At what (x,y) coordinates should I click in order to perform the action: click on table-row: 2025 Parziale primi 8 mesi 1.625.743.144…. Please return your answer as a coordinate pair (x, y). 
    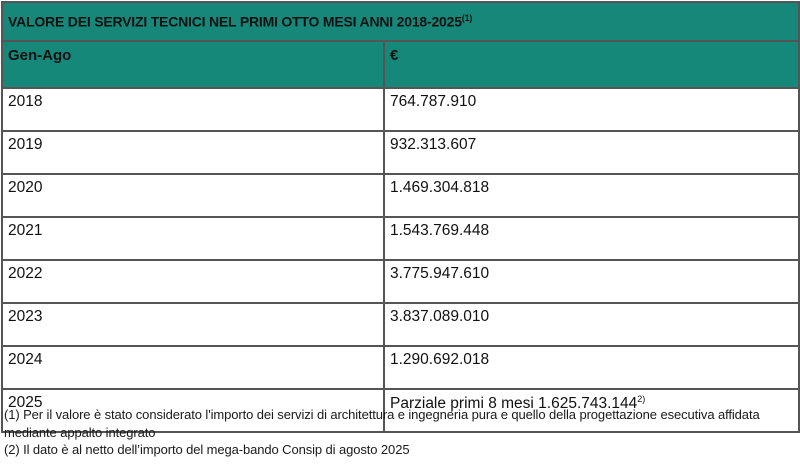
    Looking at the image, I should click on (400, 410).